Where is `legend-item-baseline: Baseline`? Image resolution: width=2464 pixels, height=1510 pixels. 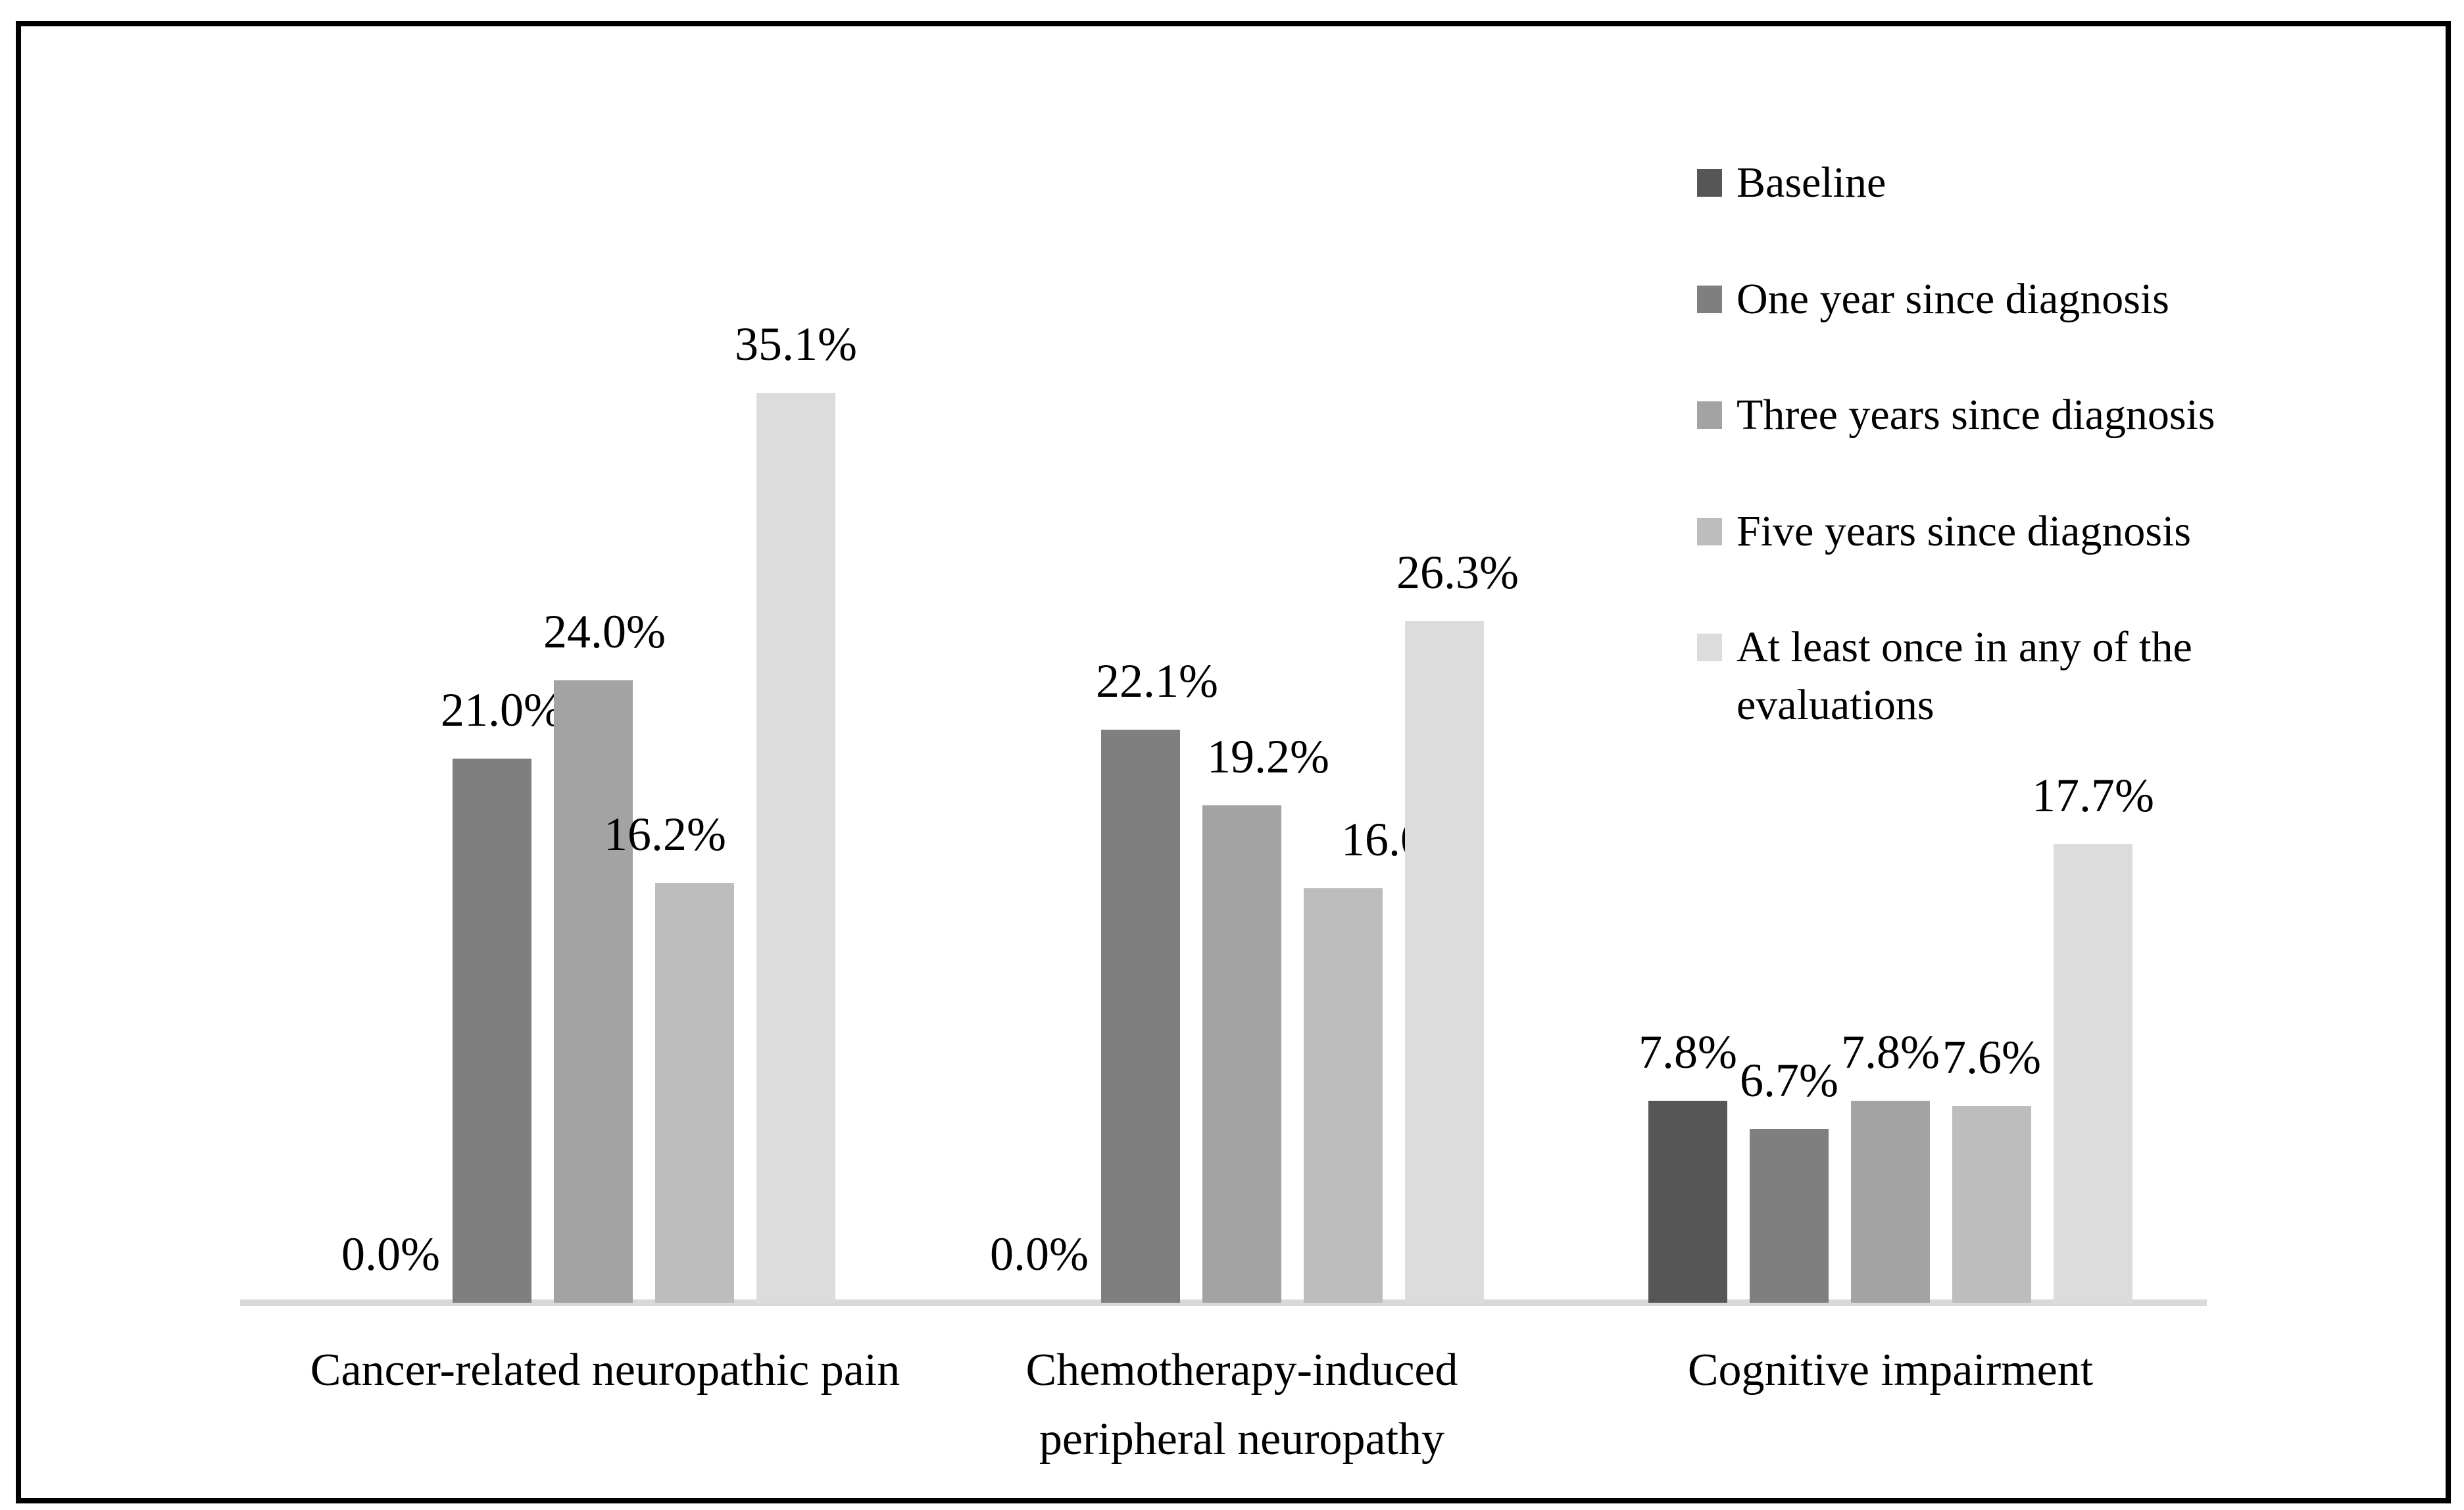 legend-item-baseline: Baseline is located at coordinates (1791, 183).